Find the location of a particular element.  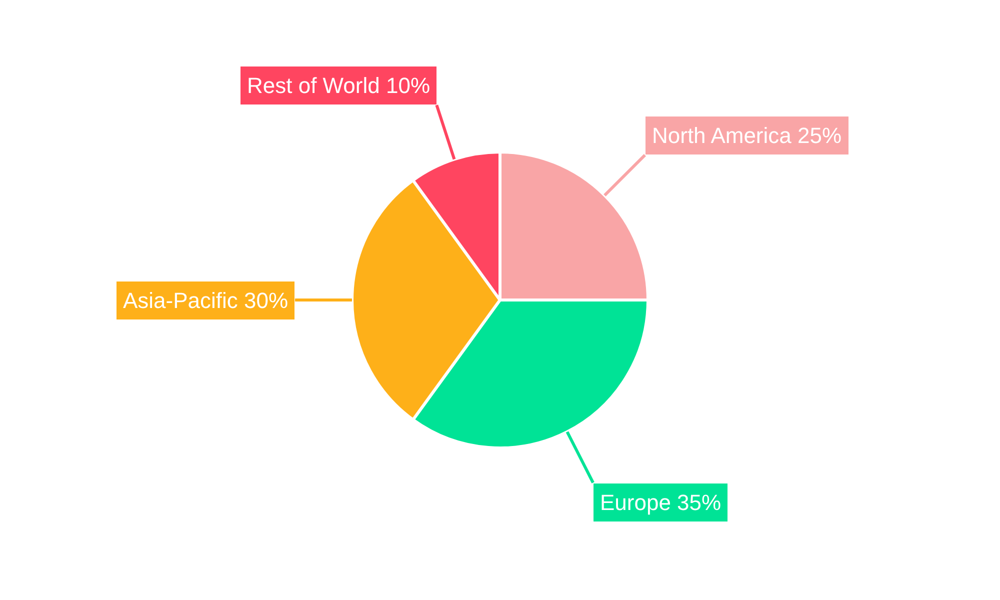

slice-label: North America 25% is located at coordinates (747, 135).